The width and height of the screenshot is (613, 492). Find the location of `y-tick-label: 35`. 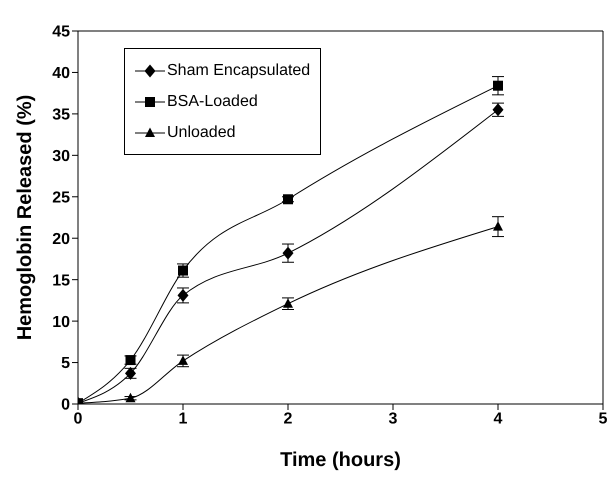

y-tick-label: 35 is located at coordinates (61, 115).